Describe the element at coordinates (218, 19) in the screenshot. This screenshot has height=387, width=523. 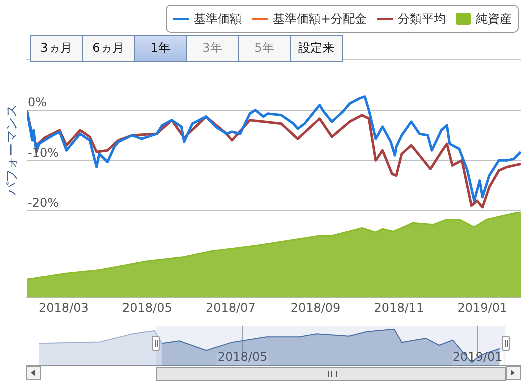
I see `legend-label: 基準価額` at that location.